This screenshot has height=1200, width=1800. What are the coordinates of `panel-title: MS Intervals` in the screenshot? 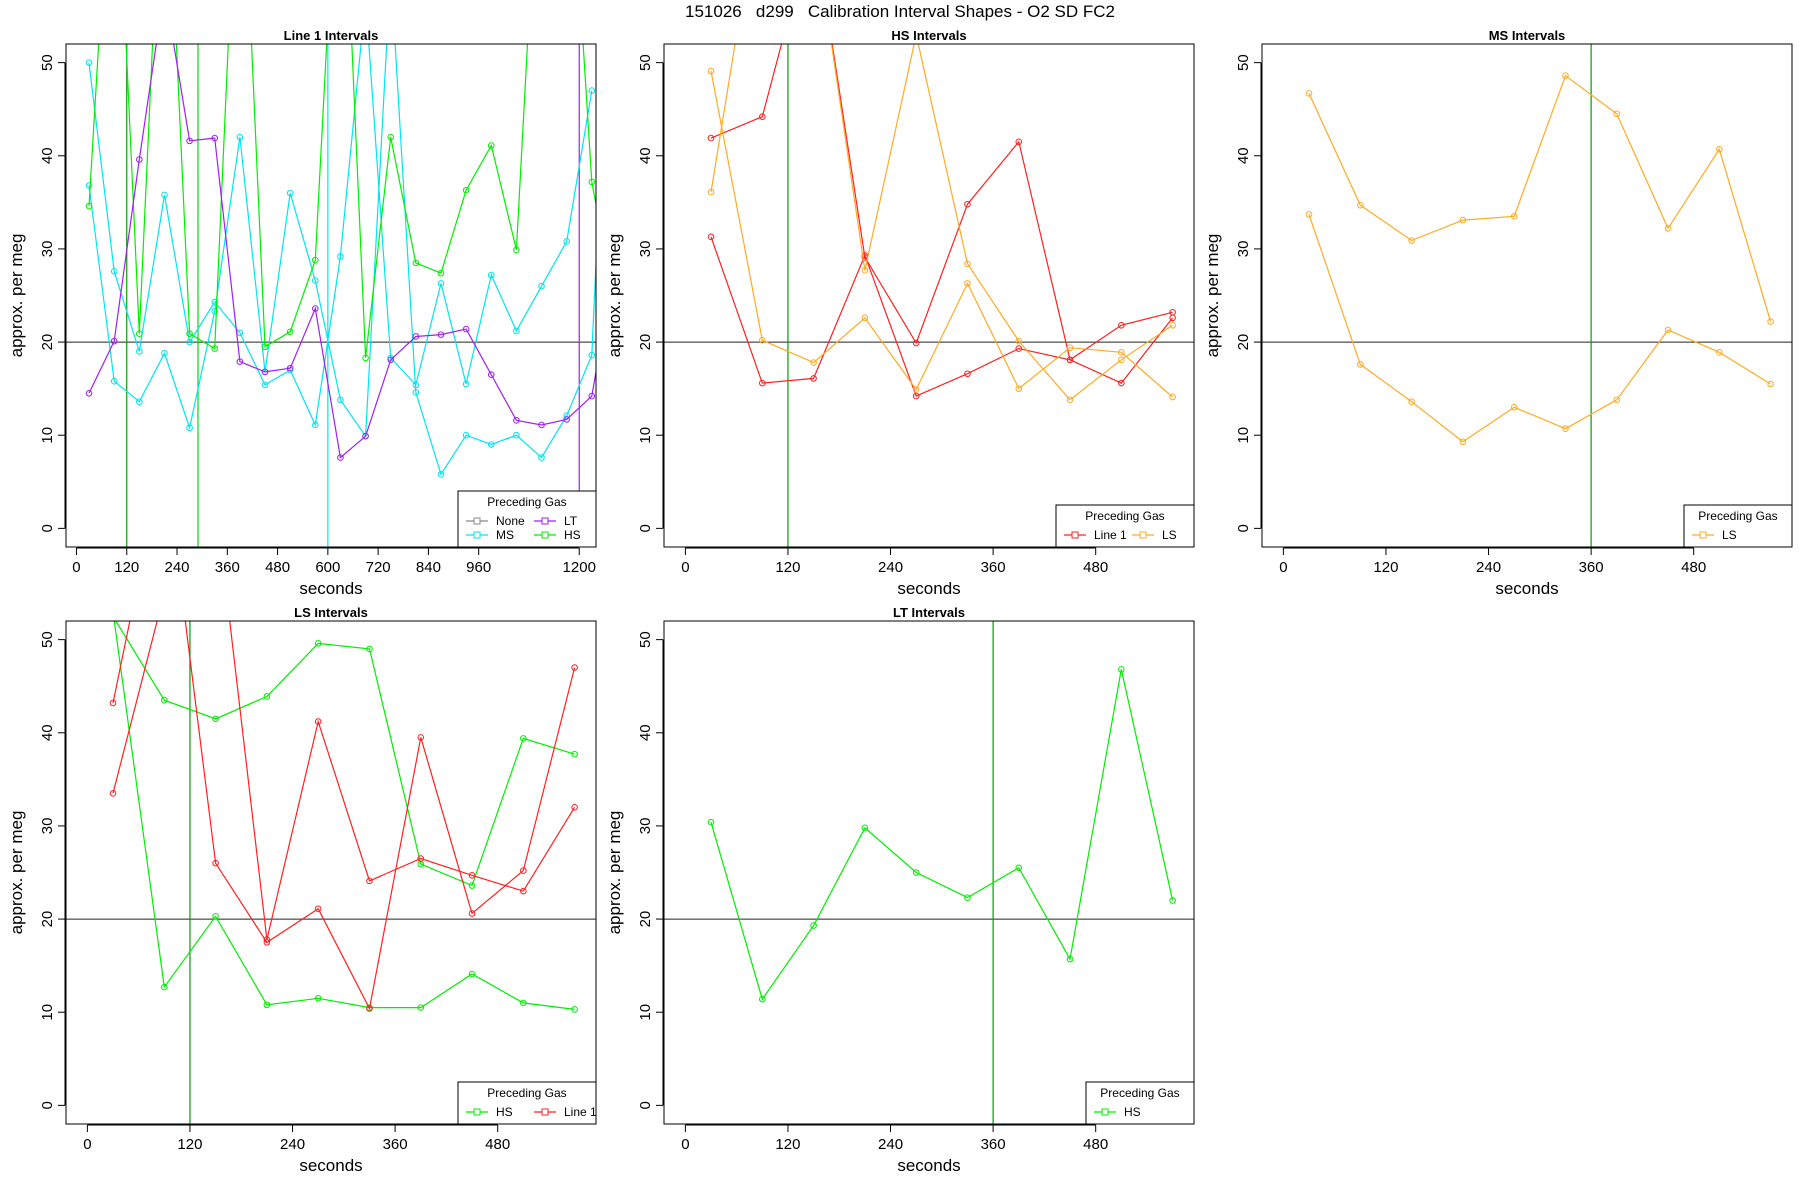 It's located at (1527, 35).